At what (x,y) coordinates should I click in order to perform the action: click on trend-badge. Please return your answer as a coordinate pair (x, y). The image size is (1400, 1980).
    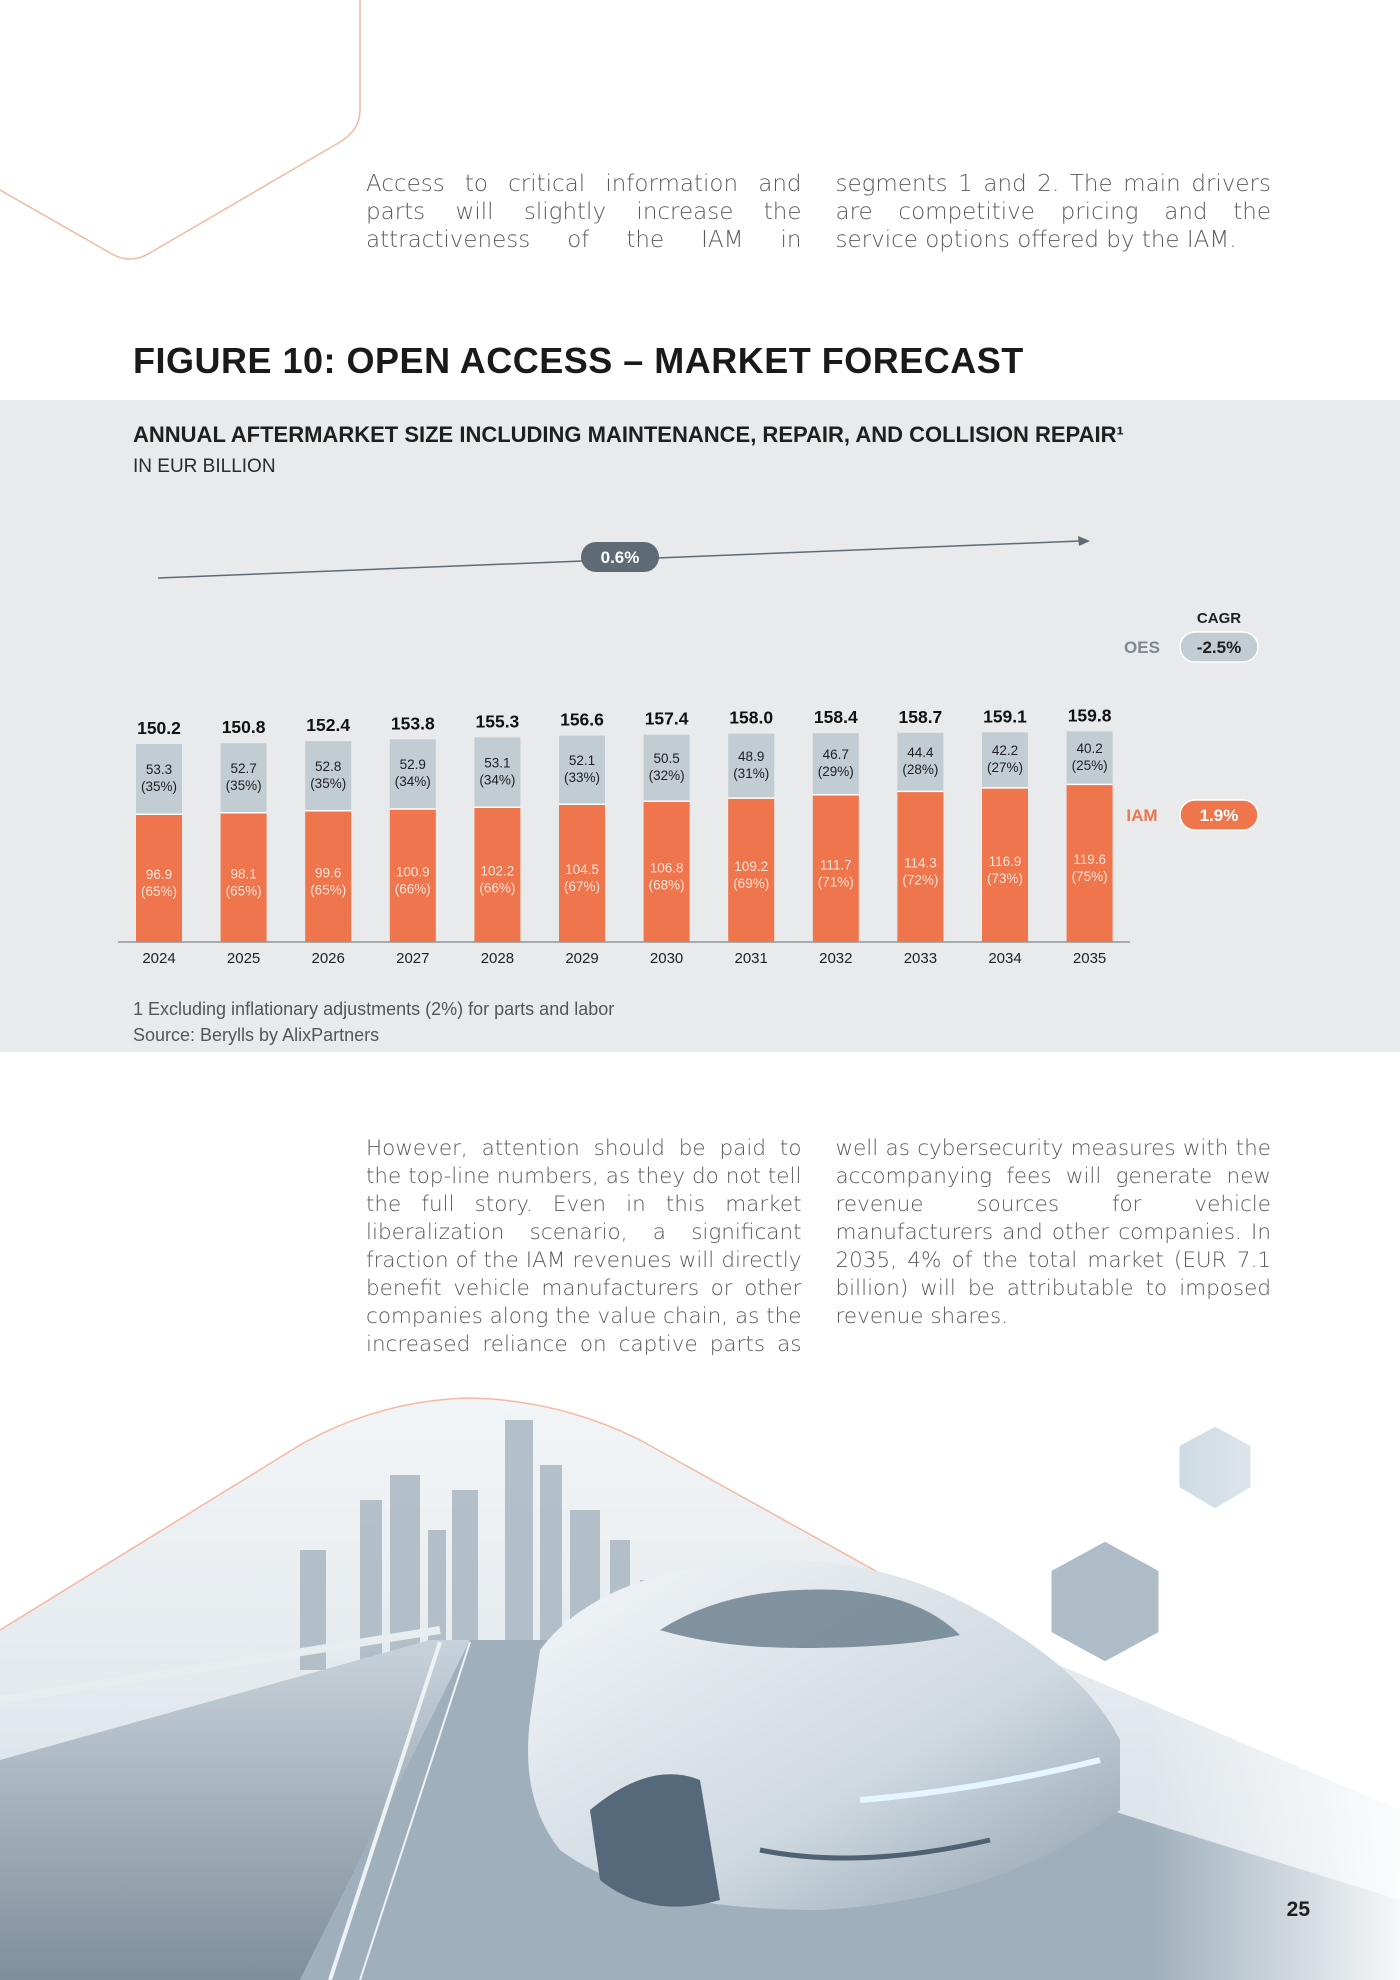
    Looking at the image, I should click on (620, 557).